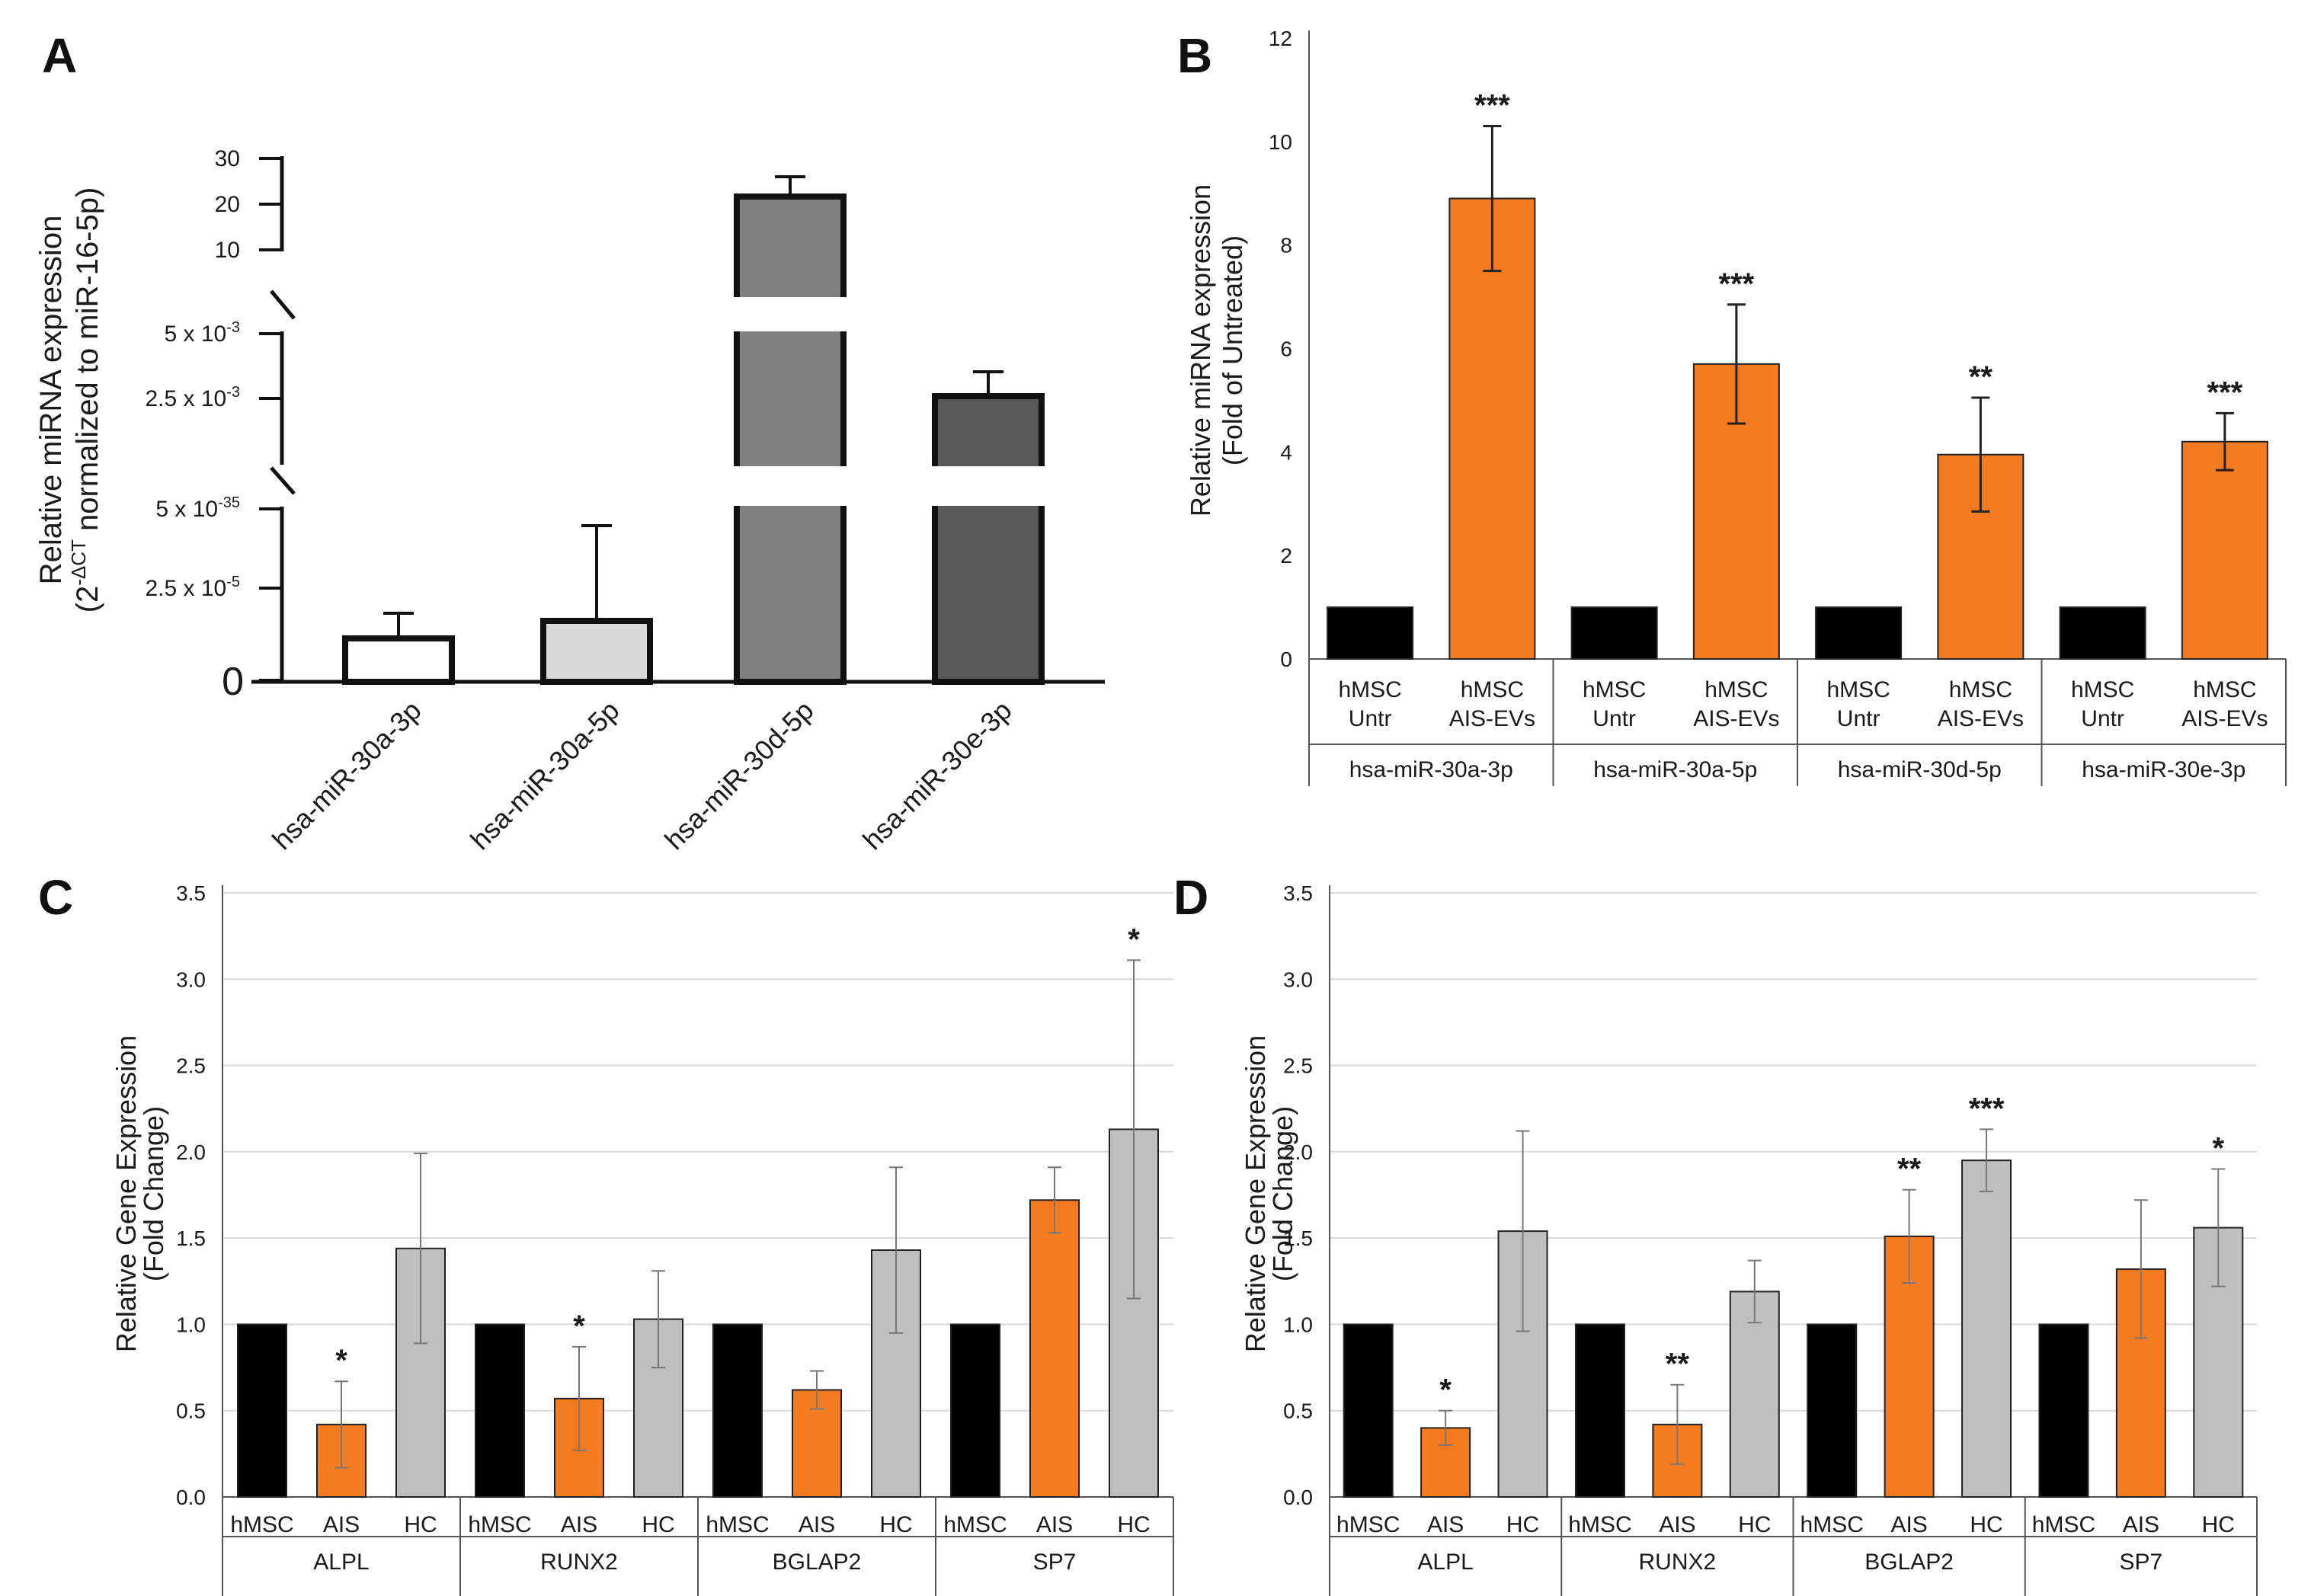  Describe the element at coordinates (1987, 1108) in the screenshot. I see `panel-d-significance-3: ***` at that location.